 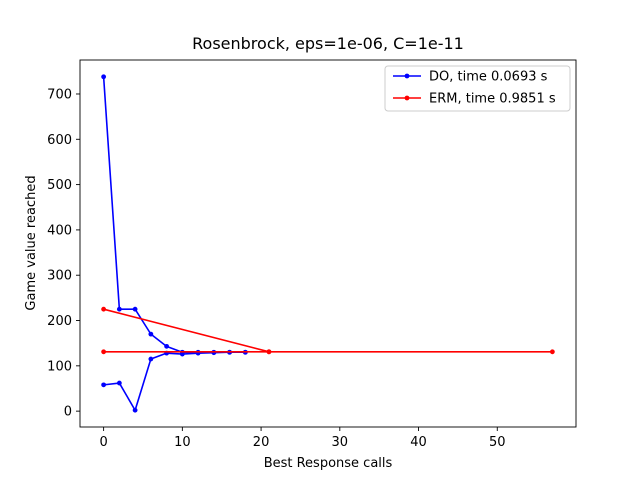 I want to click on series-line, so click(x=186, y=330).